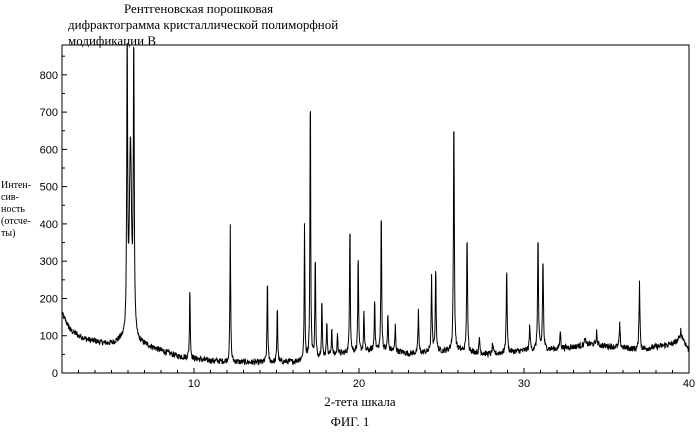 The image size is (700, 432). Describe the element at coordinates (55, 374) in the screenshot. I see `y-tick-label: 0` at that location.